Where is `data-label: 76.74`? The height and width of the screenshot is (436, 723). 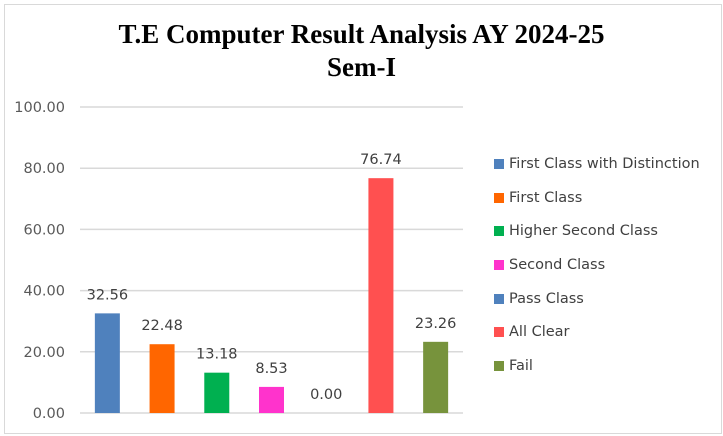
data-label: 76.74 is located at coordinates (381, 160).